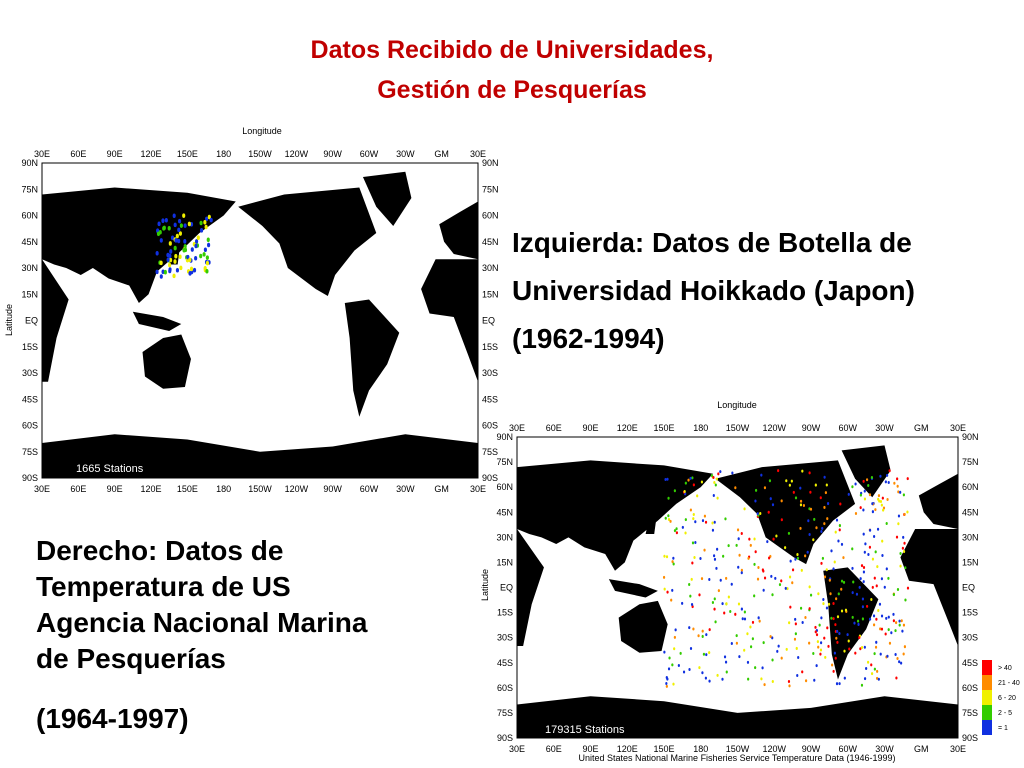 This screenshot has height=768, width=1024. Describe the element at coordinates (663, 749) in the screenshot. I see `lon-tick-label: 150E` at that location.